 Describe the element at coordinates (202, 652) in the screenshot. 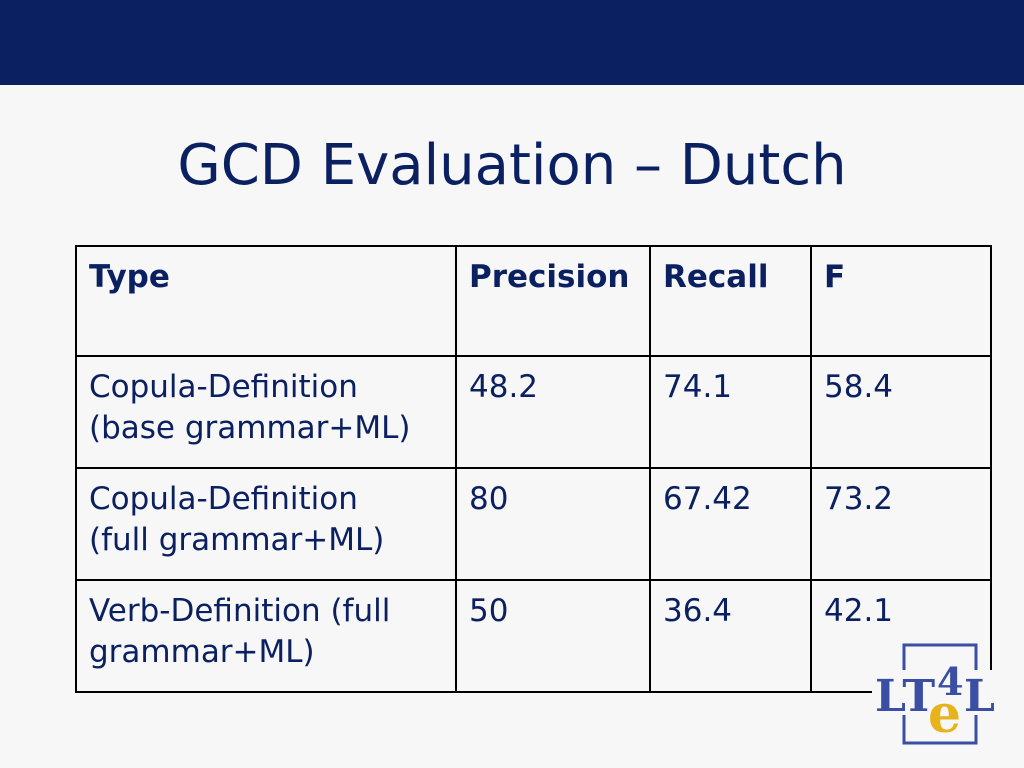

I see `type-line-2: grammar+ML)` at that location.